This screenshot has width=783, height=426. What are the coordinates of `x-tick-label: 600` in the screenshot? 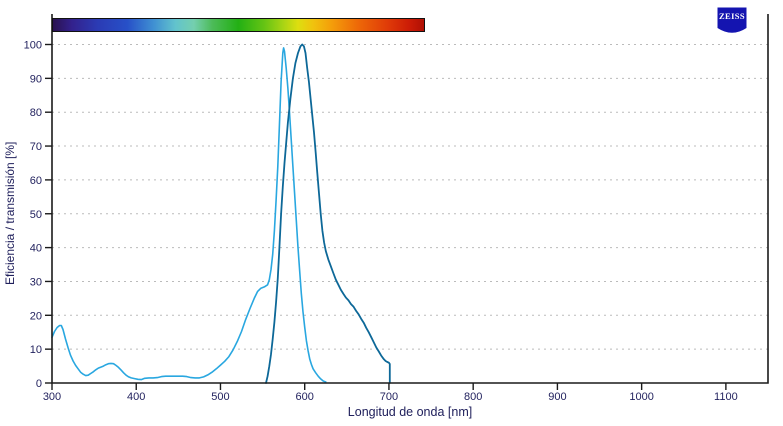 It's located at (305, 397).